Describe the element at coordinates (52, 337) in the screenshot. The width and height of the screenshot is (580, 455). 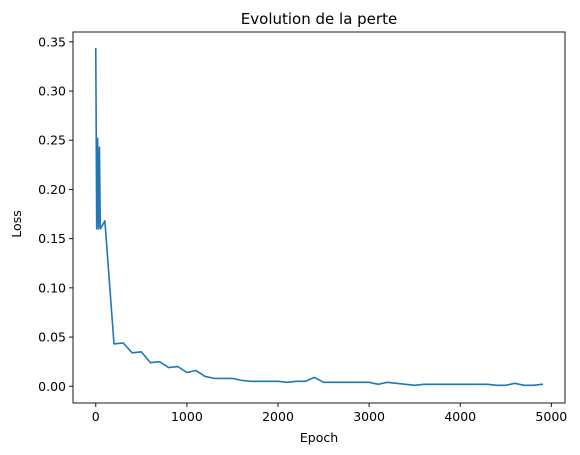
I see `y-tick-label: 0.05` at that location.